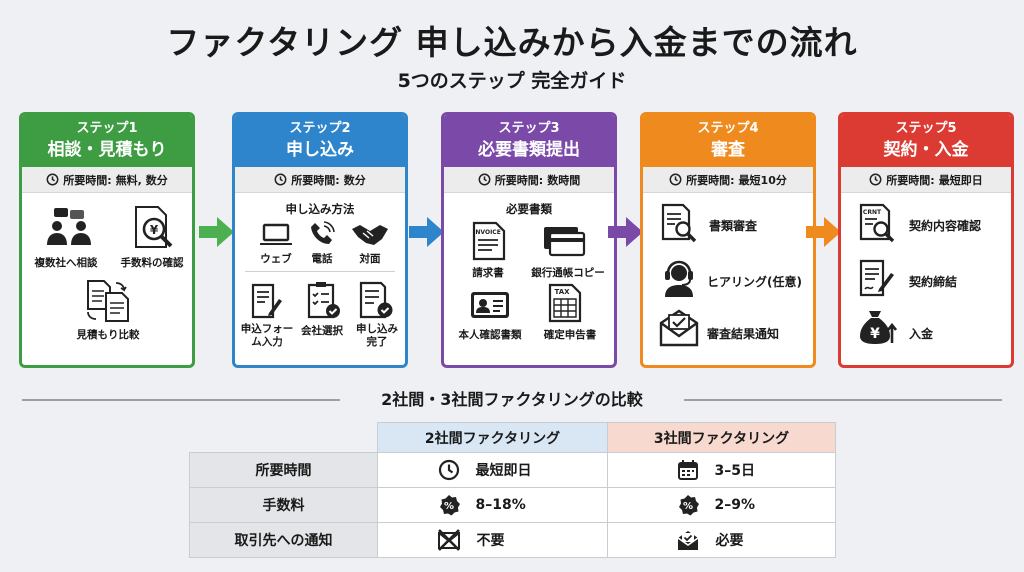  I want to click on step-name: 必要書類提出, so click(529, 150).